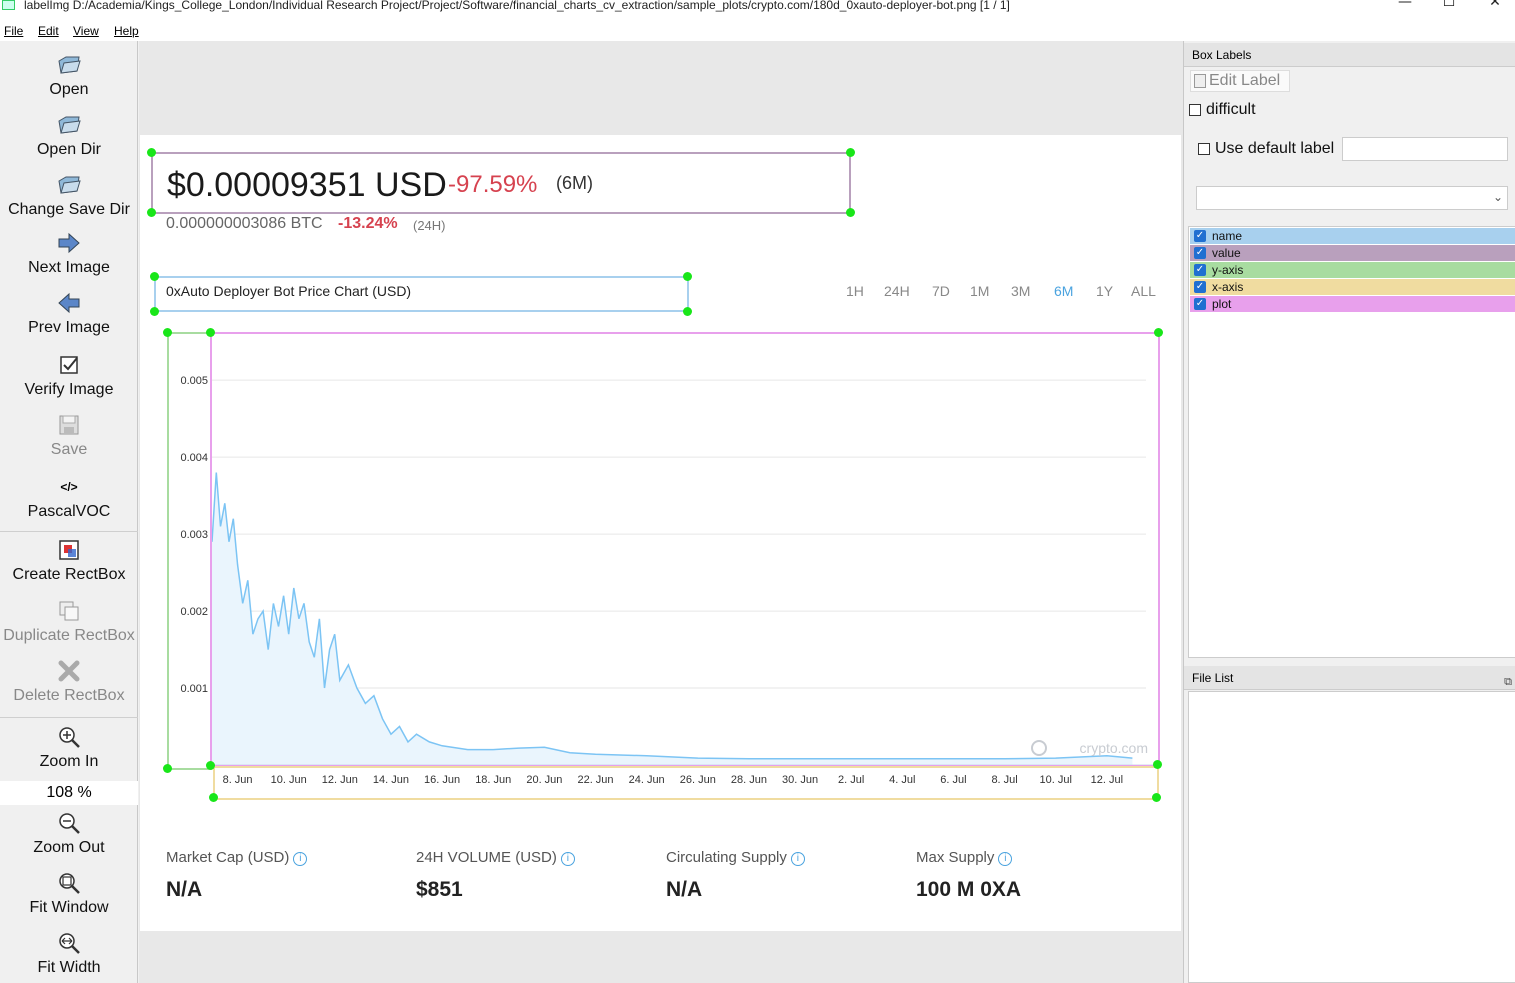 The image size is (1515, 983). Describe the element at coordinates (1352, 198) in the screenshot. I see `label-combobox: ⌄` at that location.